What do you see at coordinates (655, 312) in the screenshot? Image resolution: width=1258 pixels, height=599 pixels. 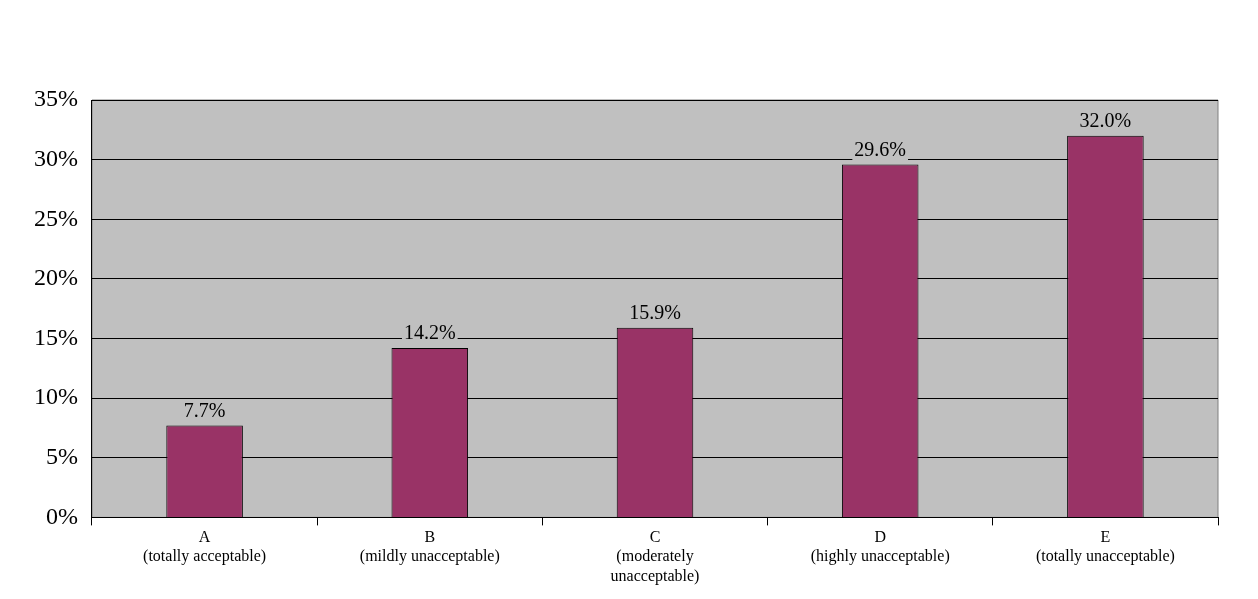 I see `data-label: 15.9%` at bounding box center [655, 312].